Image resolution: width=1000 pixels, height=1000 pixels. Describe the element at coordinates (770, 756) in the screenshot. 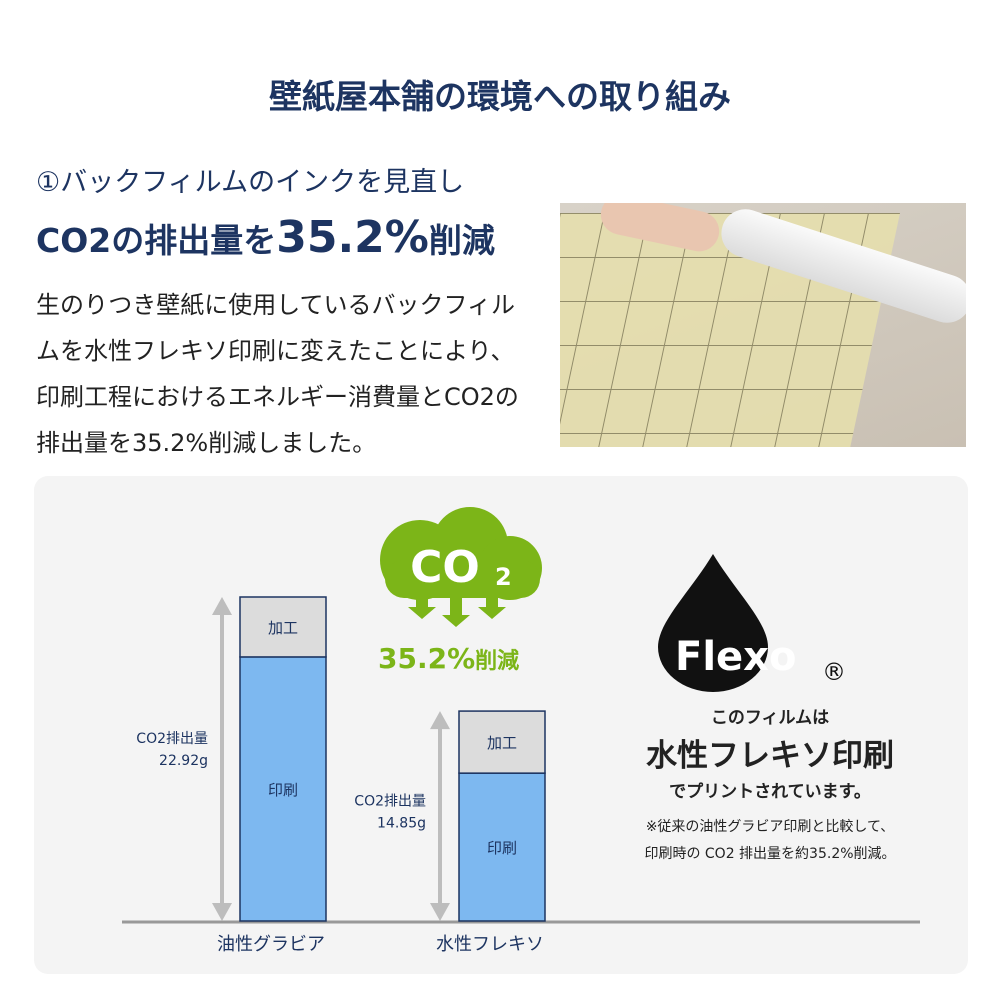

I see `flexo-line2: 水性フレキソ印刷` at that location.